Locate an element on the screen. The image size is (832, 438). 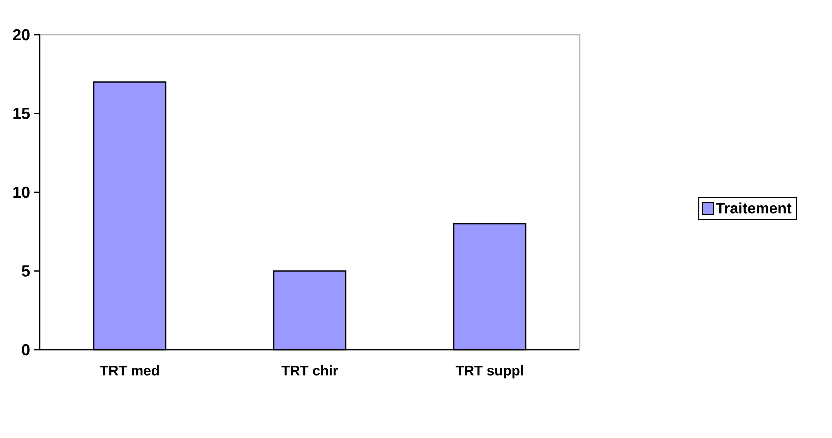
x-tick-label: TRT med is located at coordinates (130, 371).